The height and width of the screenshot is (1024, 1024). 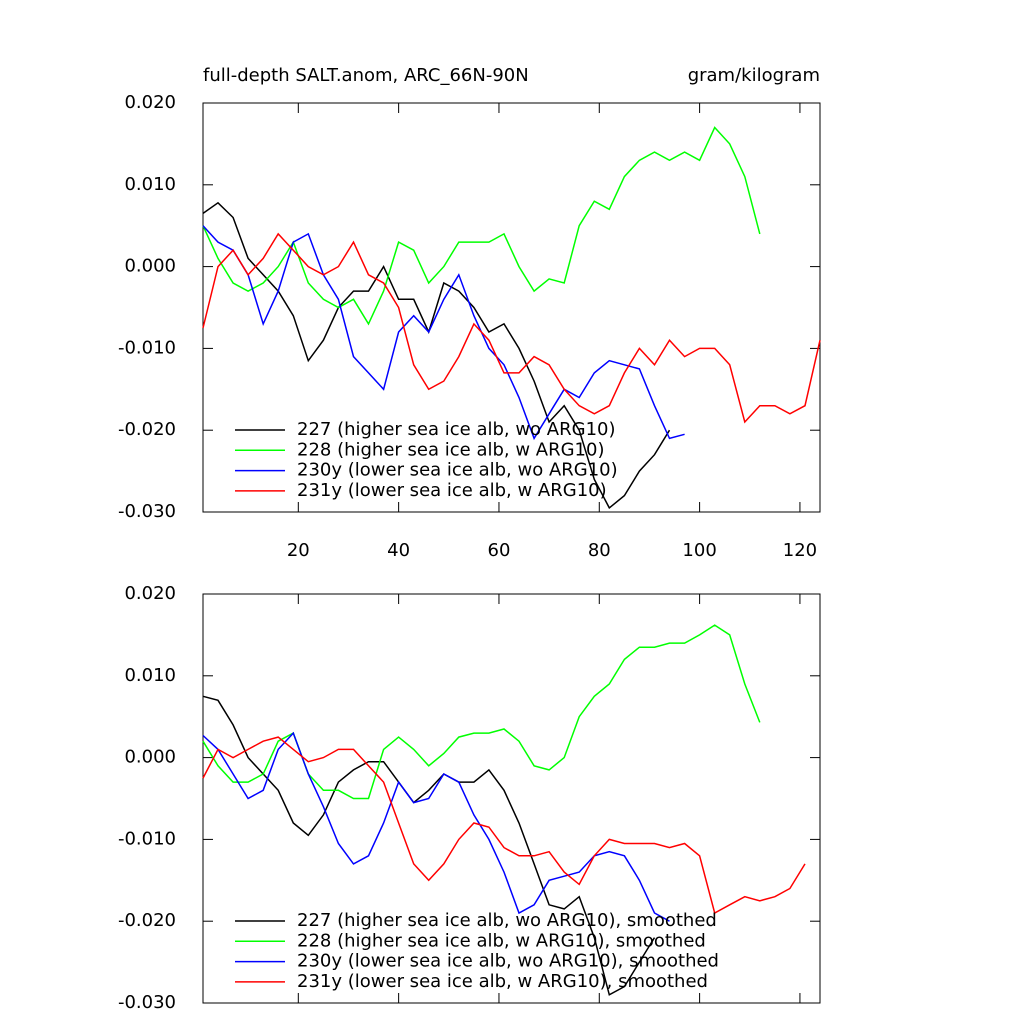 What do you see at coordinates (366, 75) in the screenshot?
I see `chart-title: full-depth SALT.anom, ARC_66N-90N` at bounding box center [366, 75].